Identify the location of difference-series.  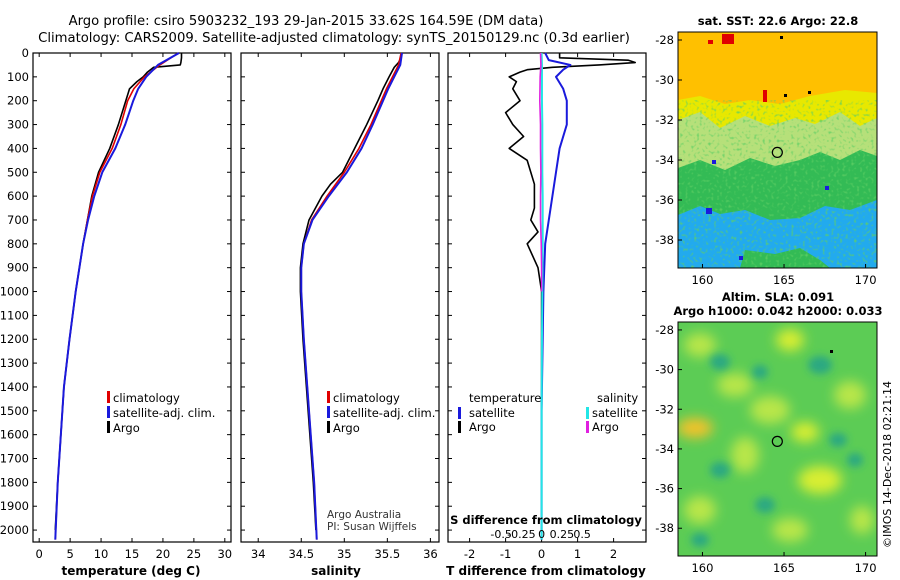
(570, 296).